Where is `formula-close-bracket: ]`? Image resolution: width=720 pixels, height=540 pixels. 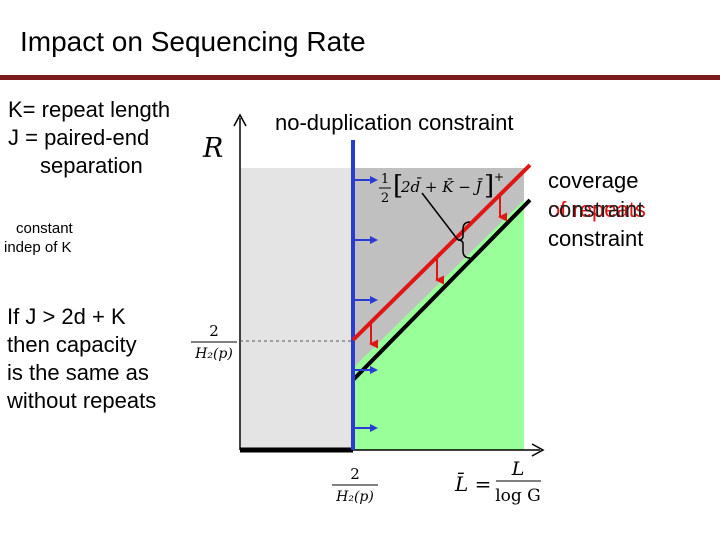 formula-close-bracket: ] is located at coordinates (489, 186).